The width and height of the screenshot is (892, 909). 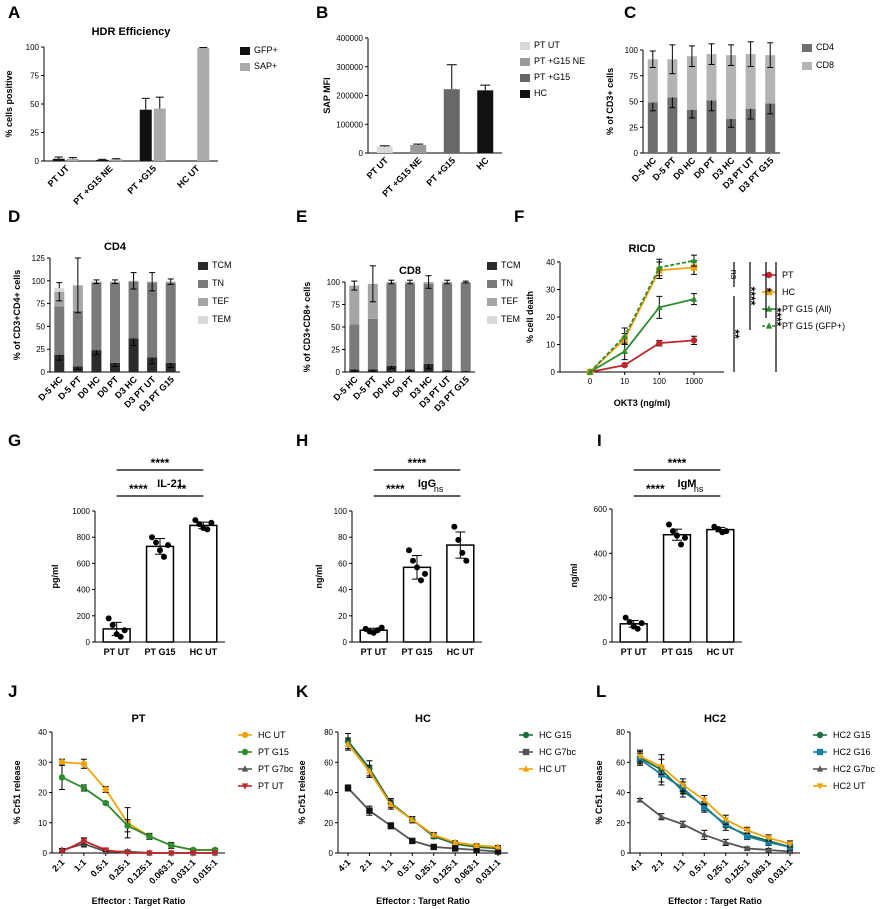 What do you see at coordinates (374, 652) in the screenshot?
I see `H-x-tick-label: PT UT` at bounding box center [374, 652].